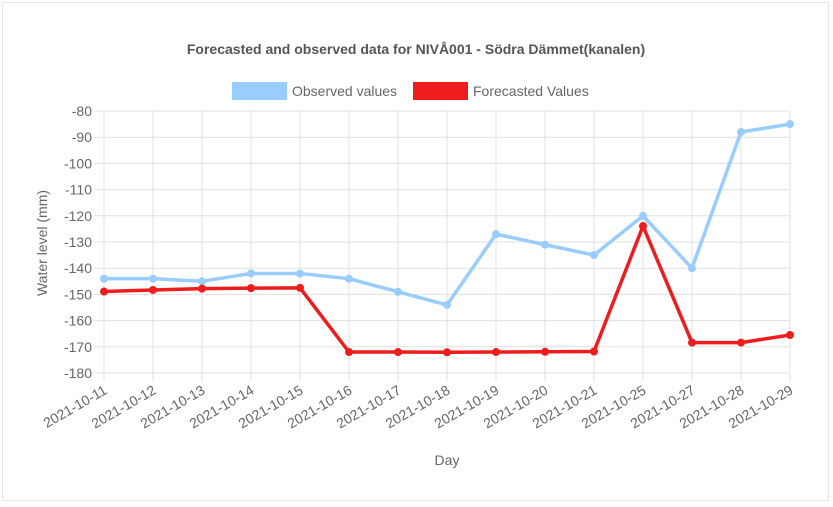 The image size is (833, 507). I want to click on y-tick-label: -160, so click(78, 321).